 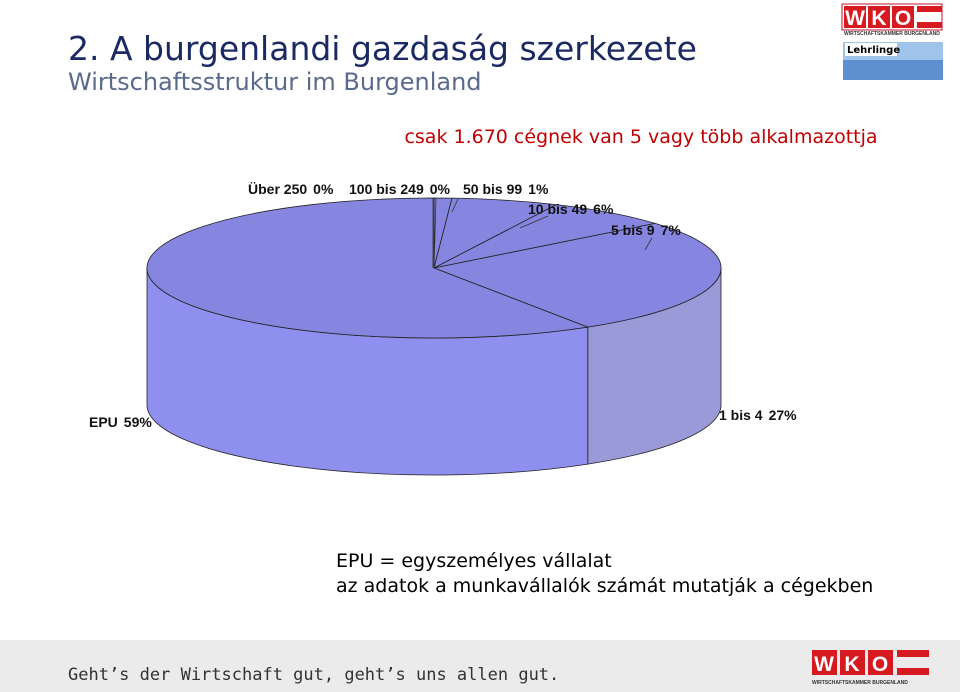 What do you see at coordinates (277, 189) in the screenshot?
I see `category-label: Über 250` at bounding box center [277, 189].